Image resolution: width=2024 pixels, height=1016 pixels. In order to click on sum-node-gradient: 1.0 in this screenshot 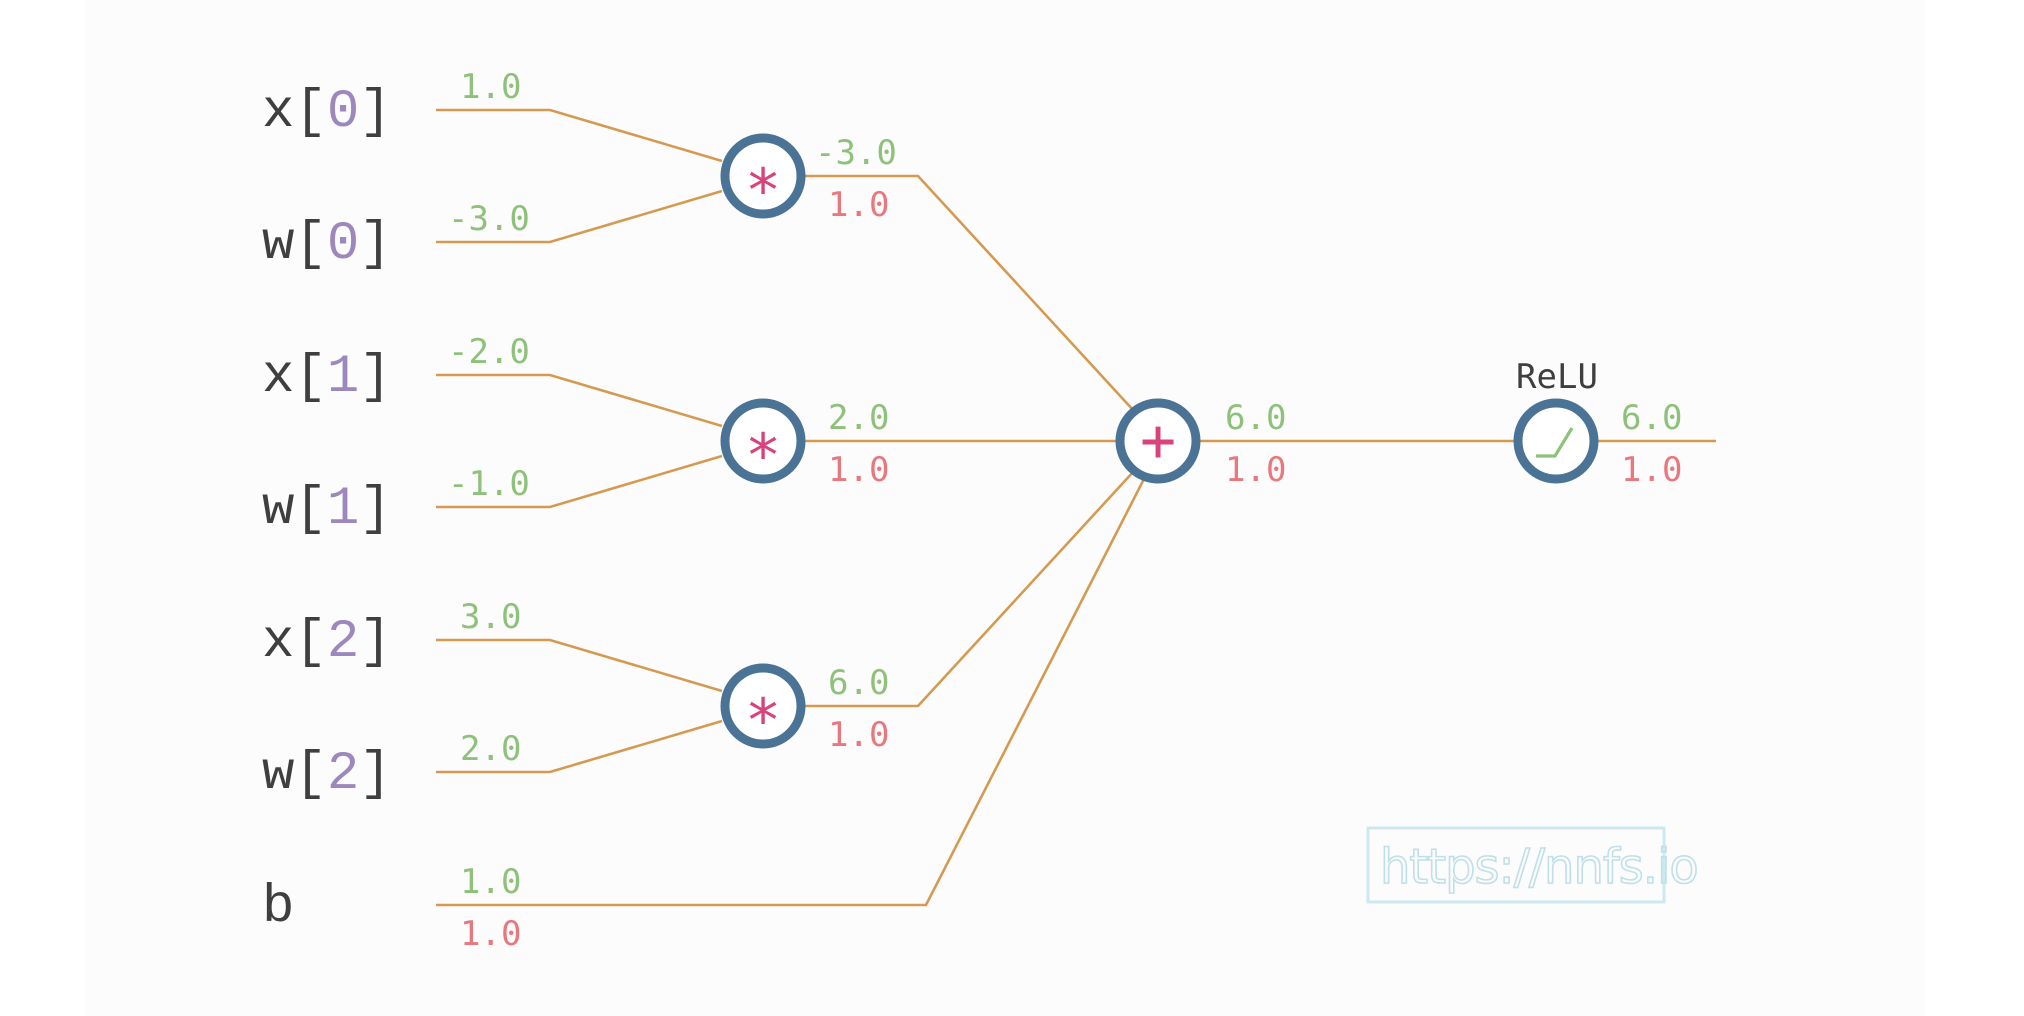, I will do `click(1255, 470)`.